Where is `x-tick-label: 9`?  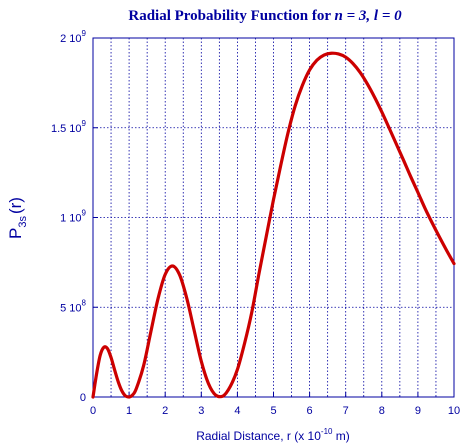
x-tick-label: 9 is located at coordinates (418, 411).